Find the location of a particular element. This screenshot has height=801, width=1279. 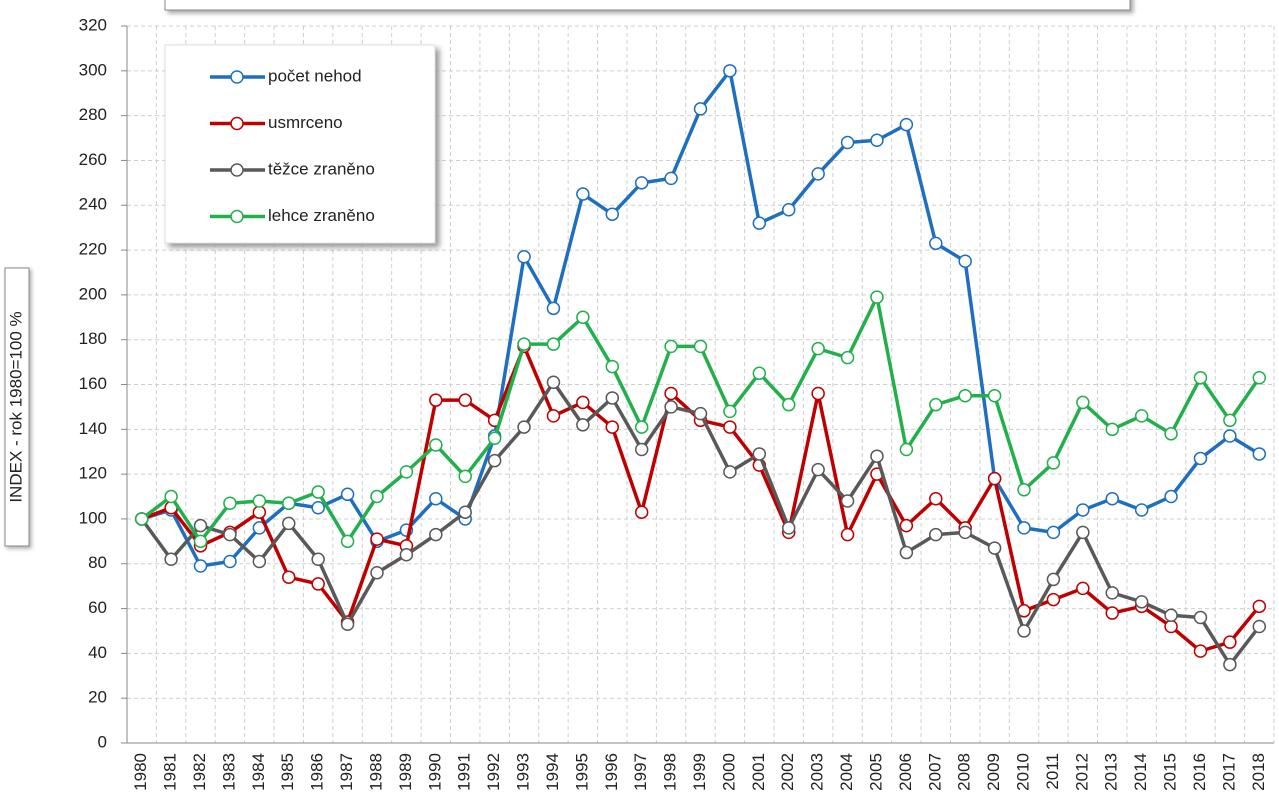

y-tick-label: 280 is located at coordinates (93, 114).